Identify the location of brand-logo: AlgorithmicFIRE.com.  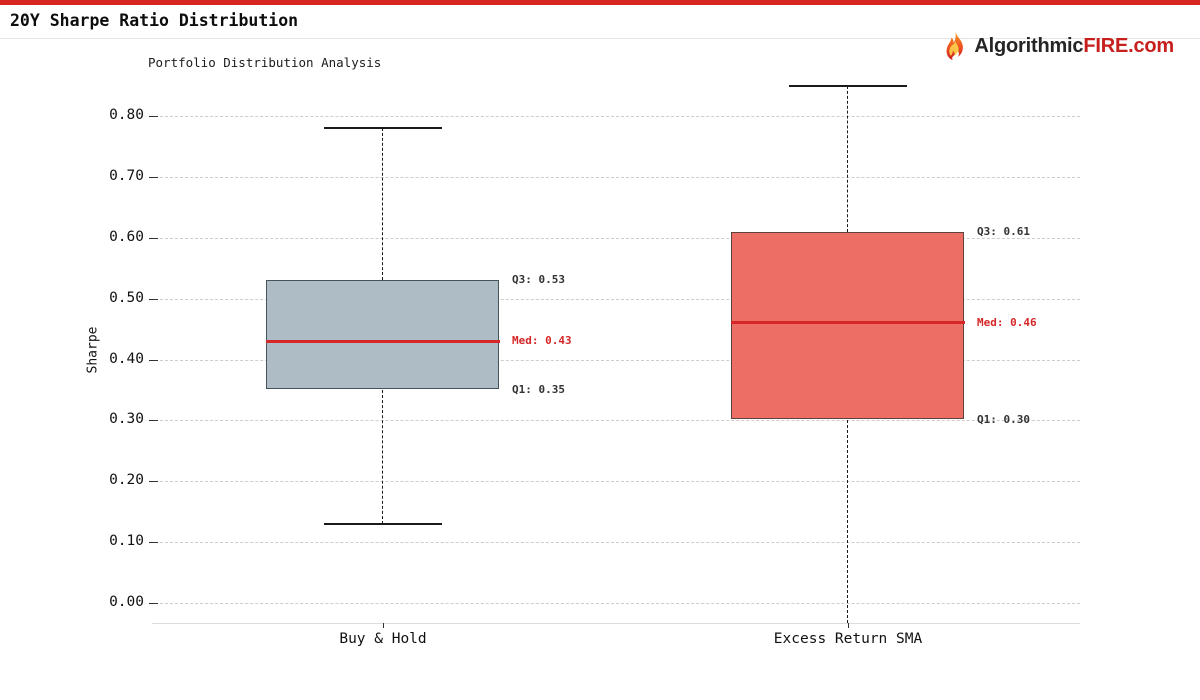
(1058, 46).